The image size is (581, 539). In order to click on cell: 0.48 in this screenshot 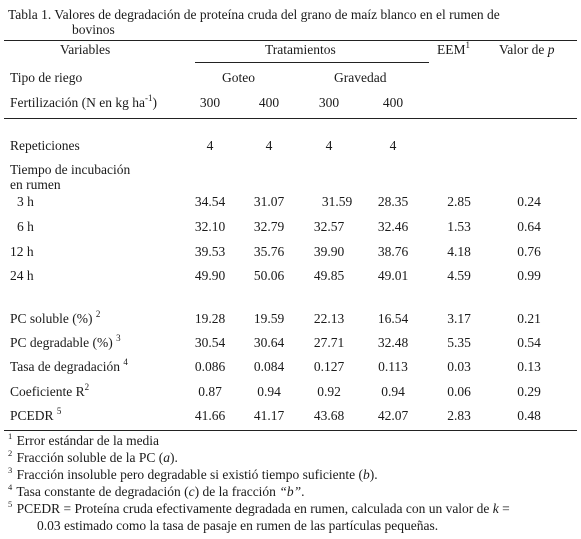, I will do `click(529, 415)`.